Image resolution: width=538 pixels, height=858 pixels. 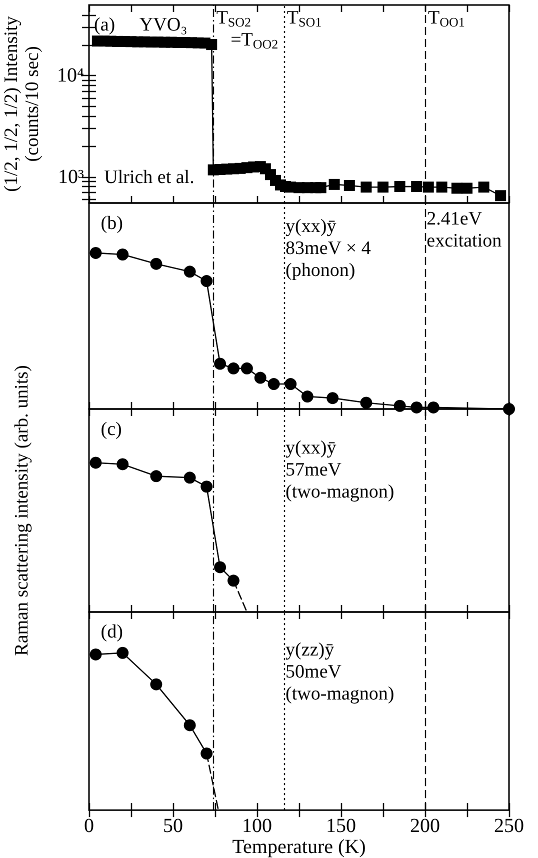 What do you see at coordinates (329, 248) in the screenshot?
I see `annotation: y(xx)ȳ 83meV × 4 (phonon)` at bounding box center [329, 248].